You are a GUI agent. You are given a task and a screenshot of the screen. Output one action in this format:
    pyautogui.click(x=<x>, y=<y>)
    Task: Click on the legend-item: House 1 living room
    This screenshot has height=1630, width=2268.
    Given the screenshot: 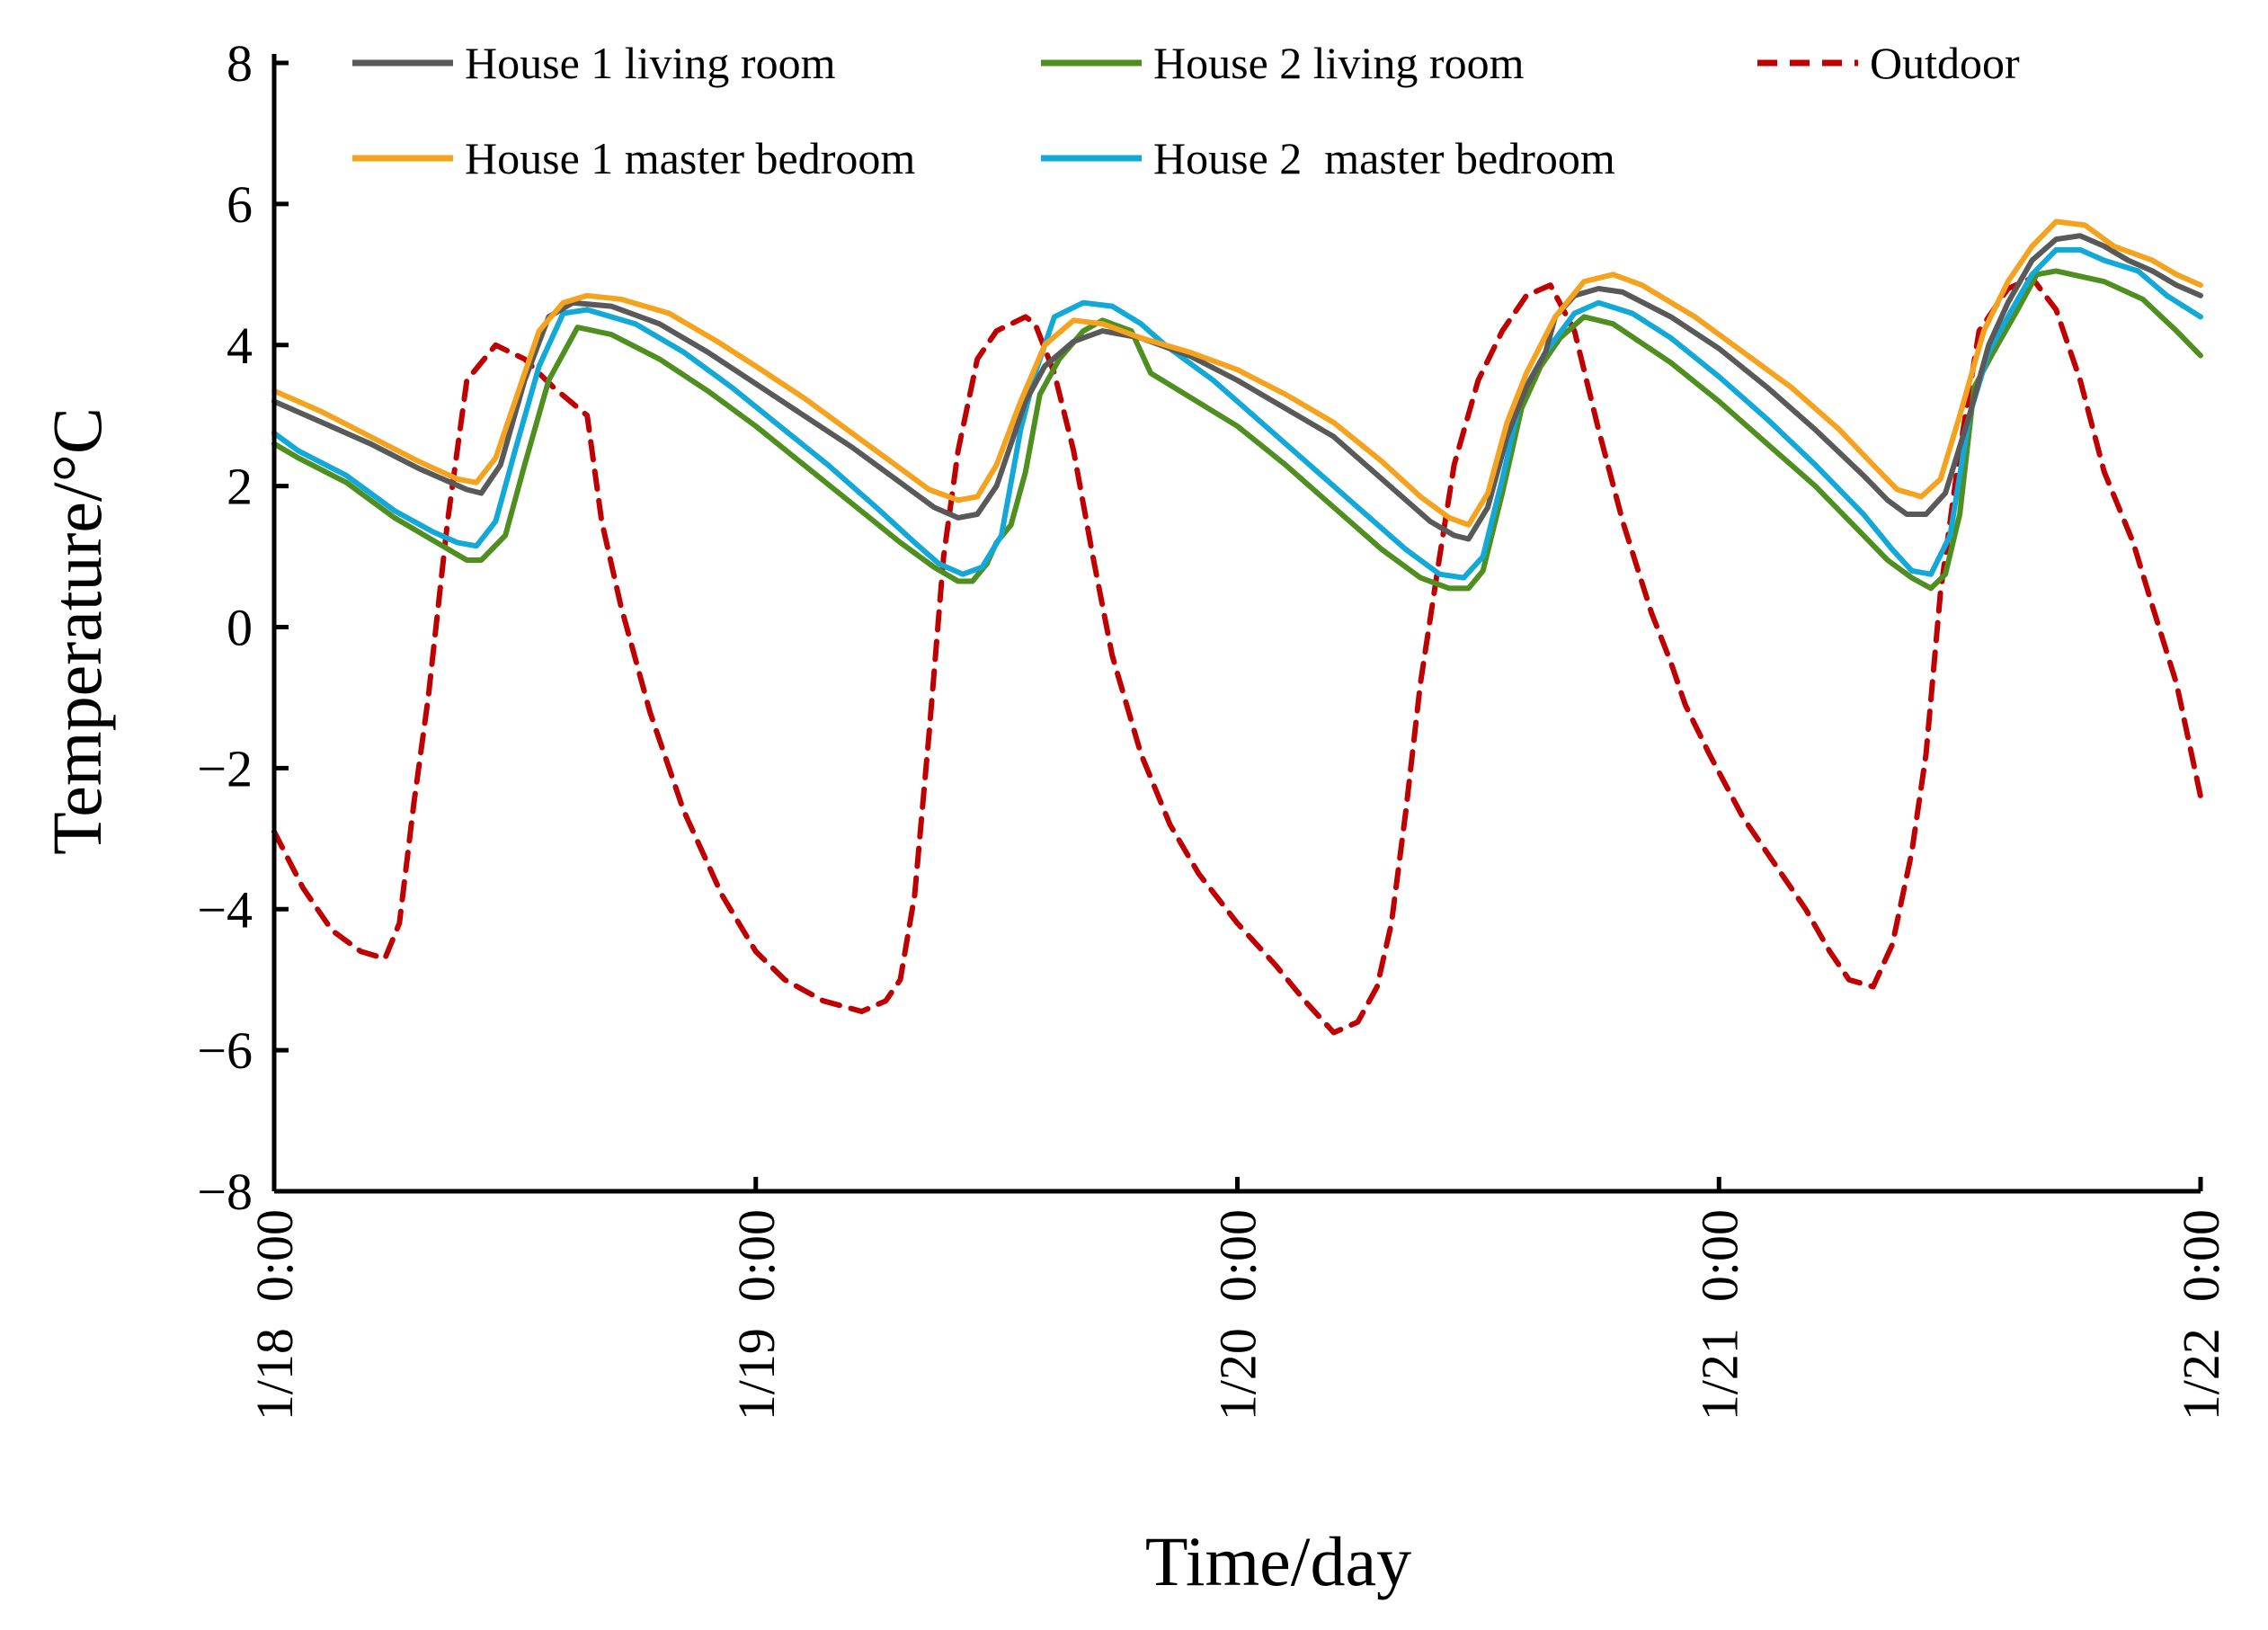 What is the action you would take?
    pyautogui.click(x=594, y=63)
    